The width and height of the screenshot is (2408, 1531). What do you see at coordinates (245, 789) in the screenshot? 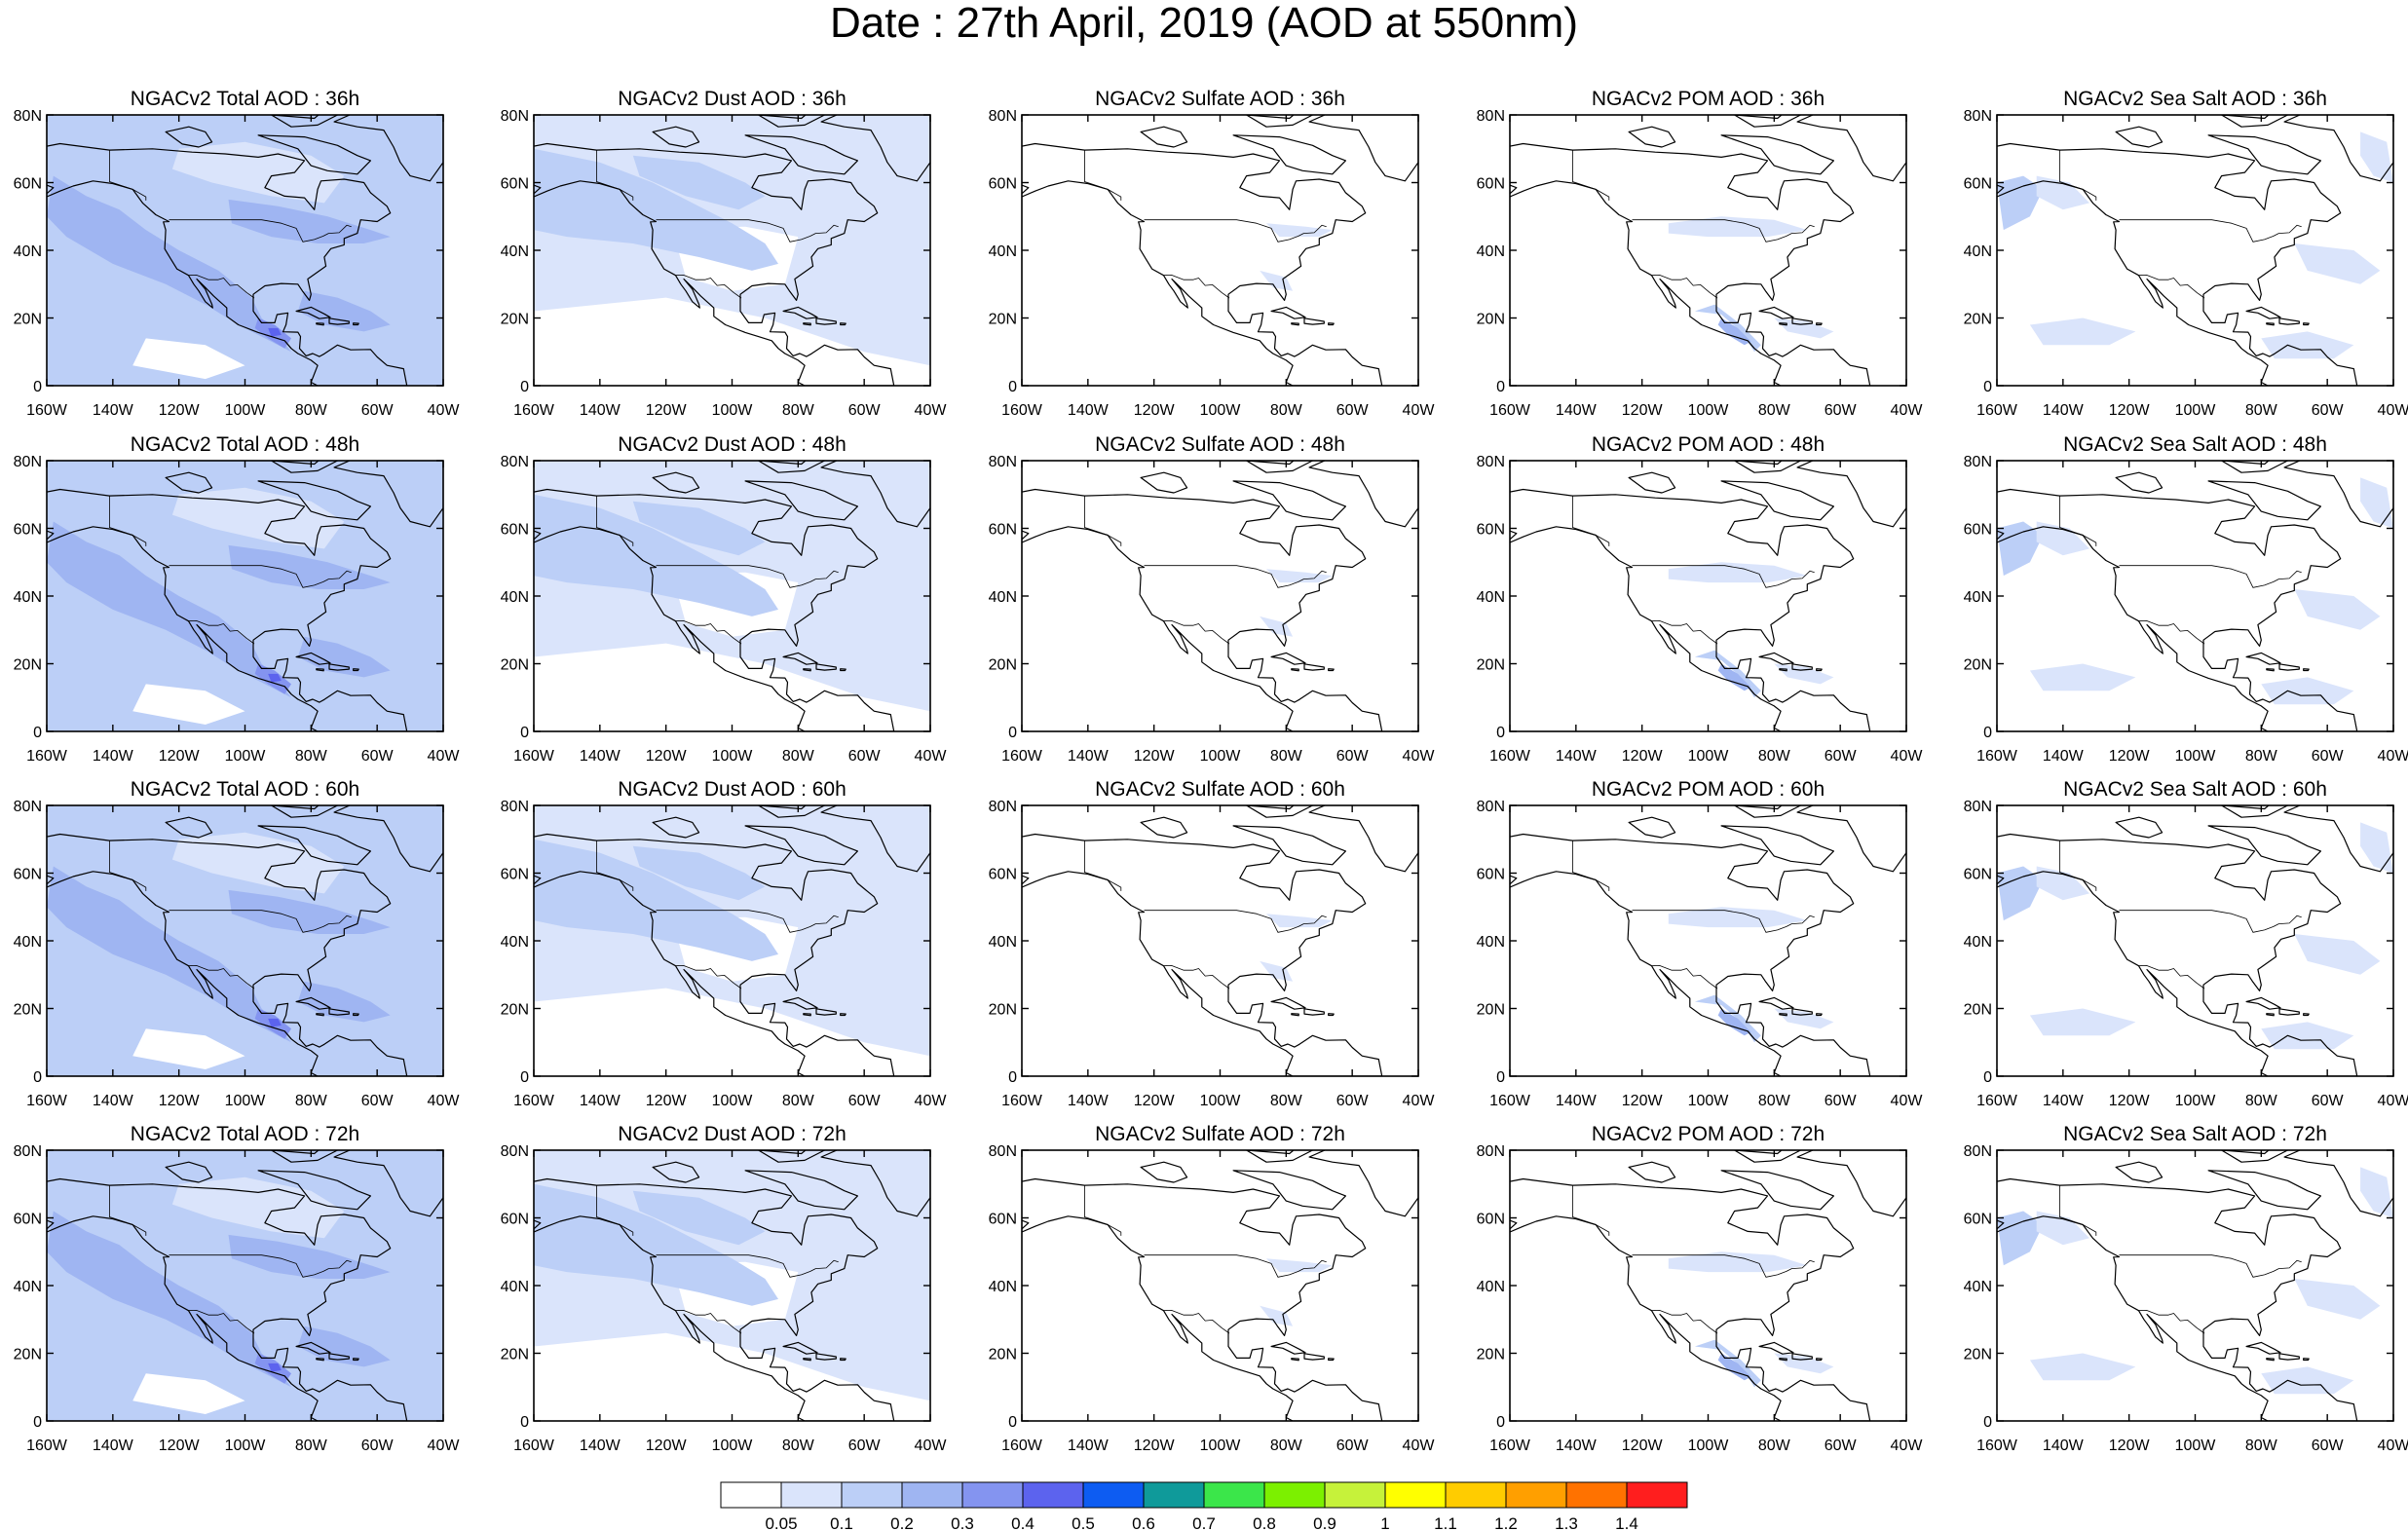
I see `panel-title: NGACv2 Total AOD : 60h` at bounding box center [245, 789].